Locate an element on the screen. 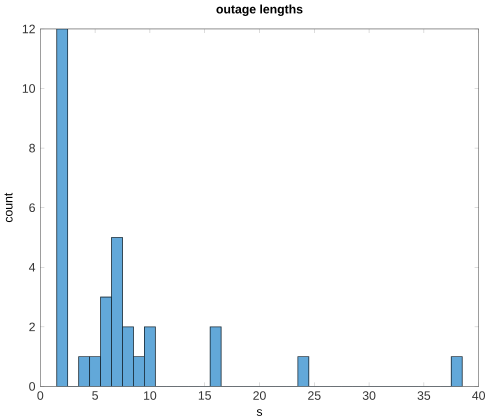  x-tick-label: 0 is located at coordinates (40, 395).